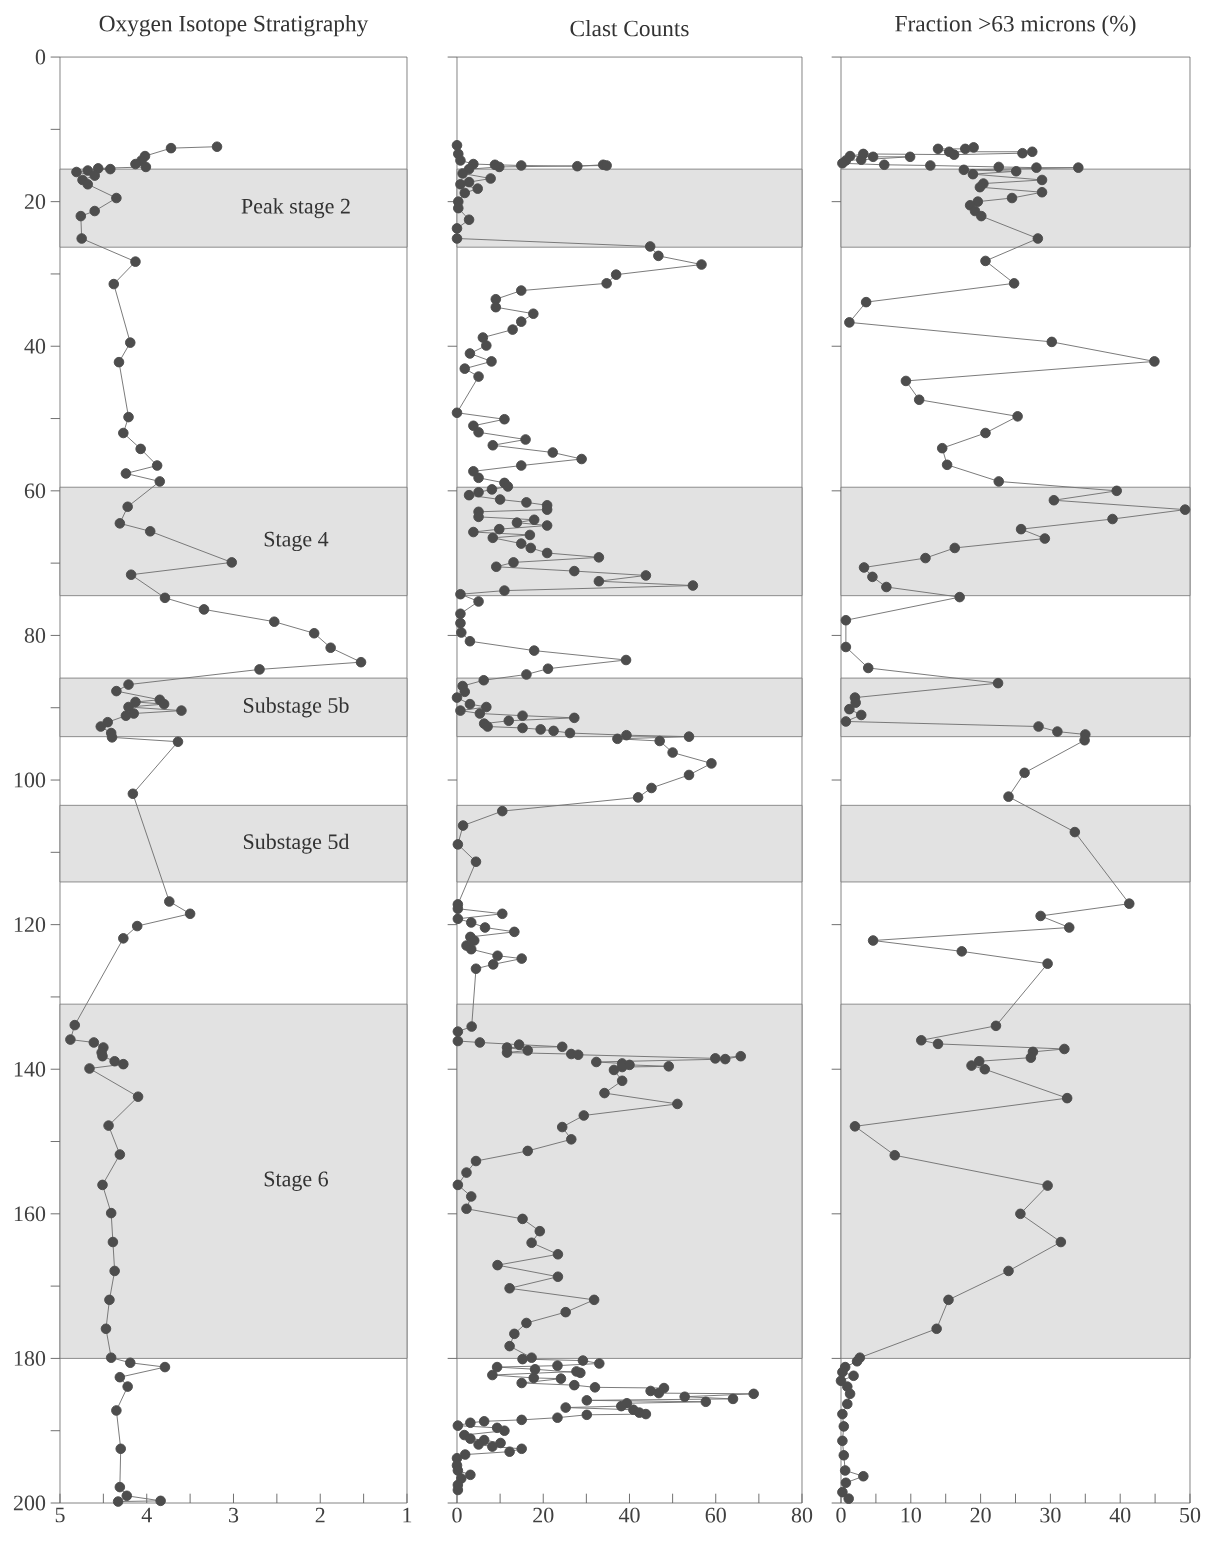  Describe the element at coordinates (35, 202) in the screenshot. I see `y-tick-label: 20` at that location.